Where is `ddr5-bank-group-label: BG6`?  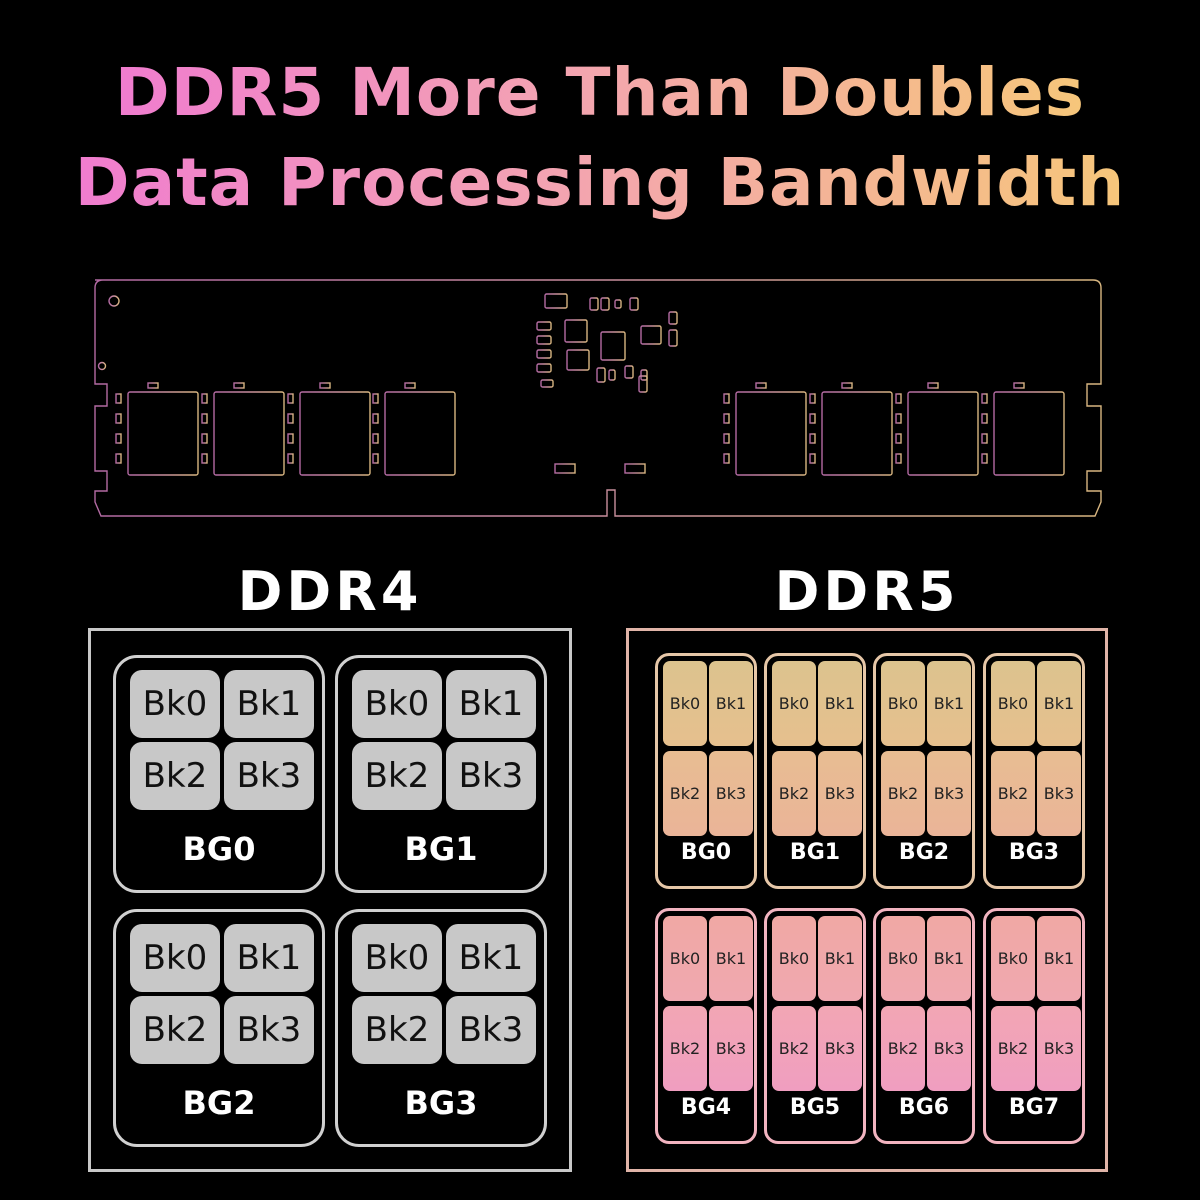
ddr5-bank-group-label: BG6 is located at coordinates (924, 1107).